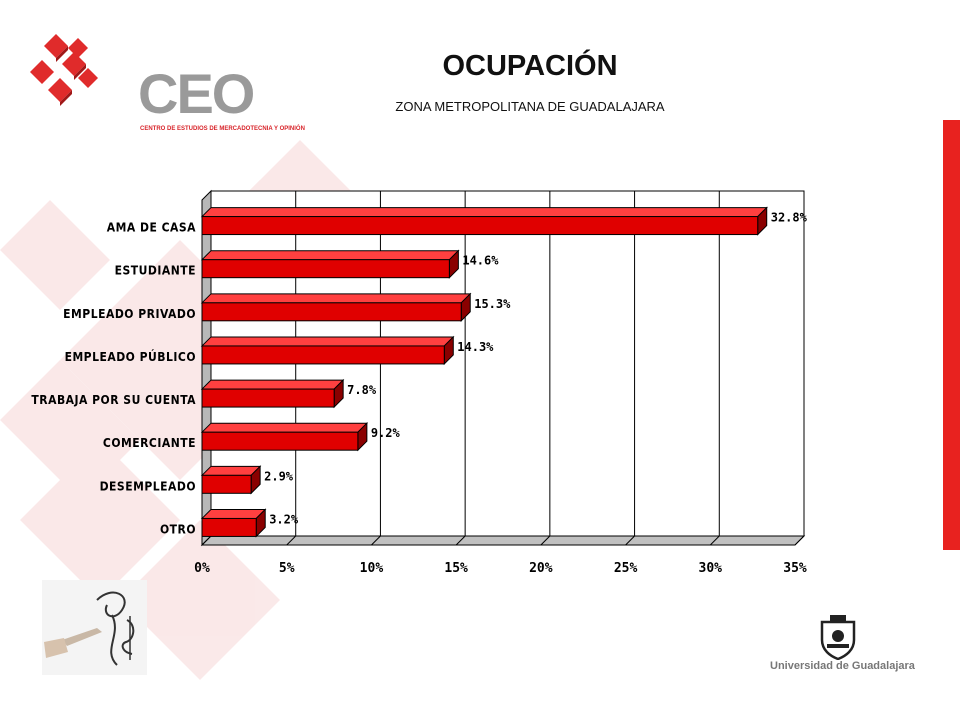 The width and height of the screenshot is (960, 720). Describe the element at coordinates (148, 486) in the screenshot. I see `category-label: DESEMPLEADO` at that location.